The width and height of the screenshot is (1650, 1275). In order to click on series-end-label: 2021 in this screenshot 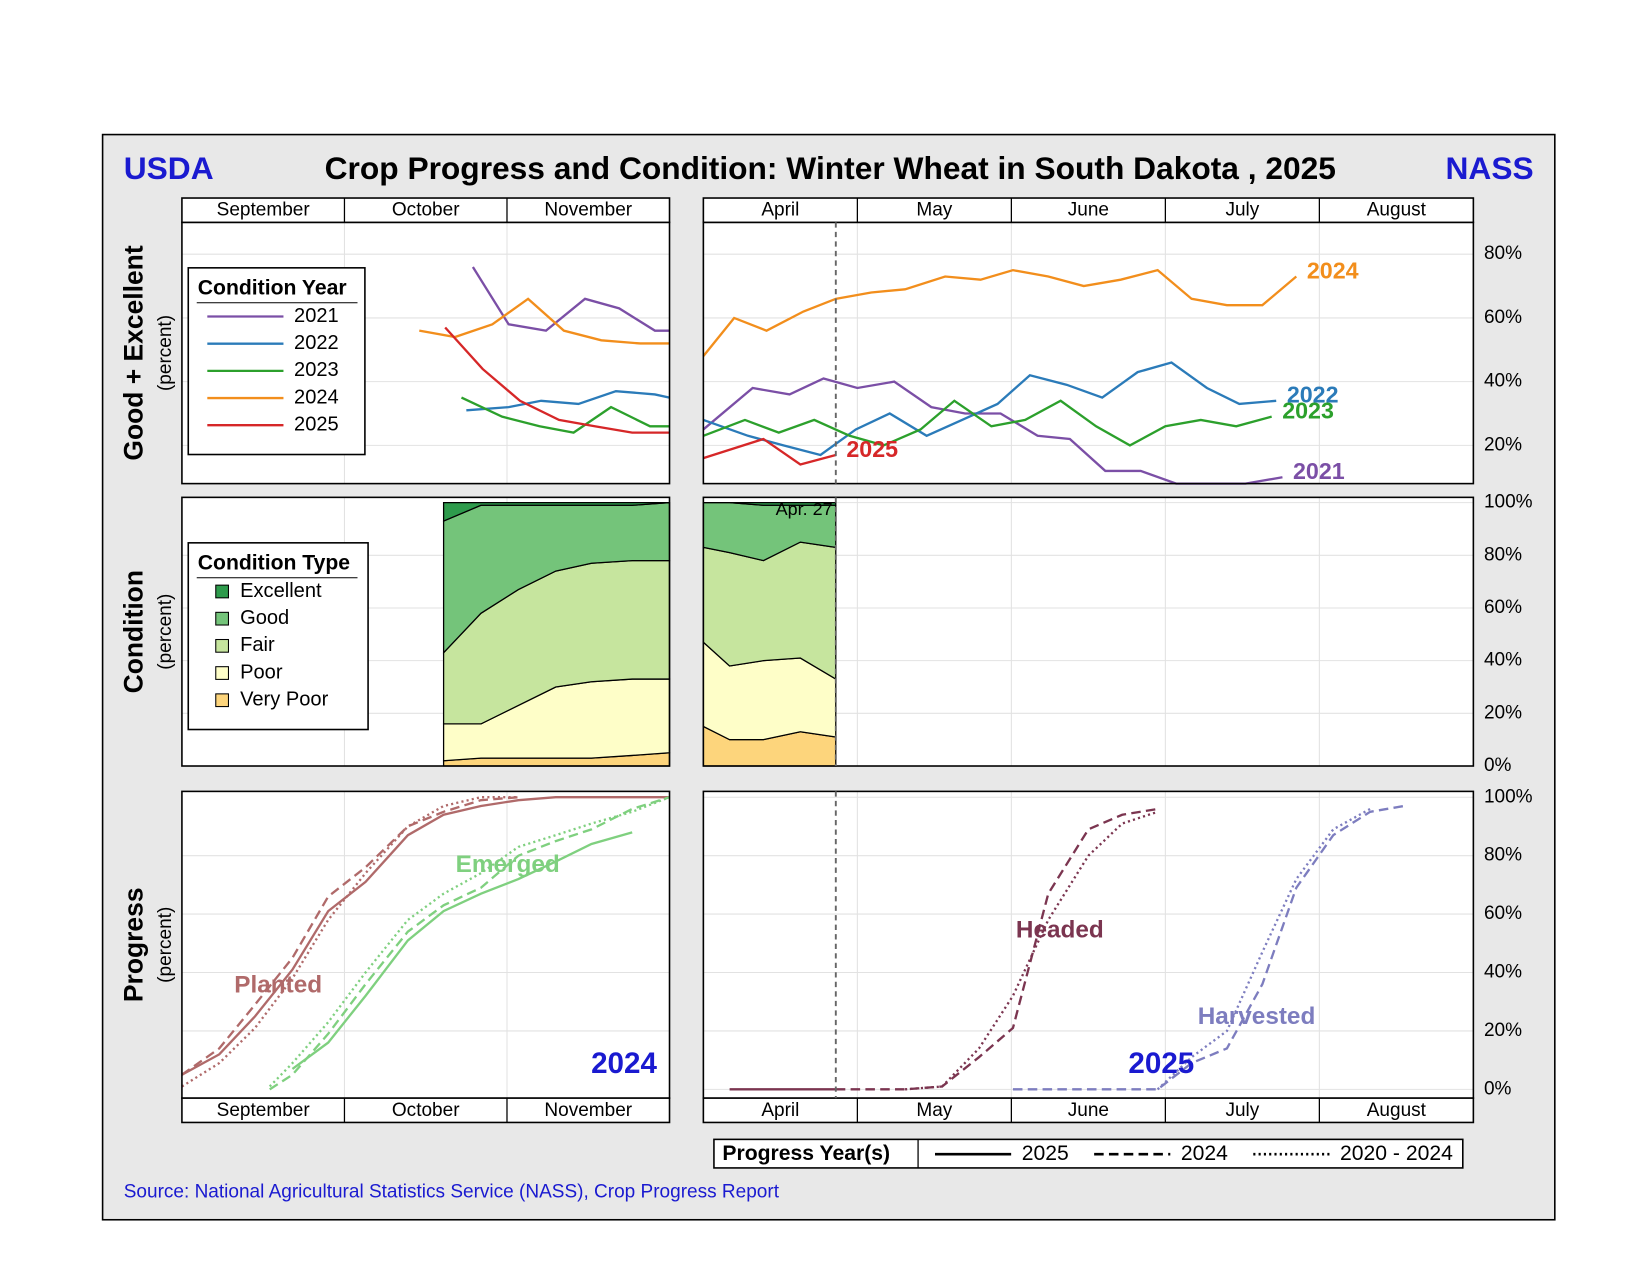, I will do `click(1319, 471)`.